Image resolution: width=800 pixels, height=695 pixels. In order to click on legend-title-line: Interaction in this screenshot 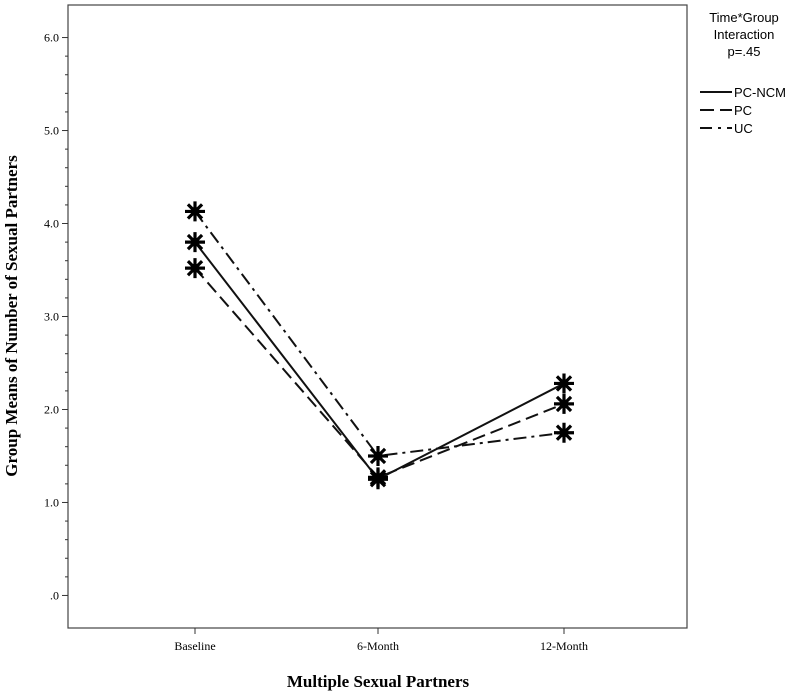, I will do `click(744, 34)`.